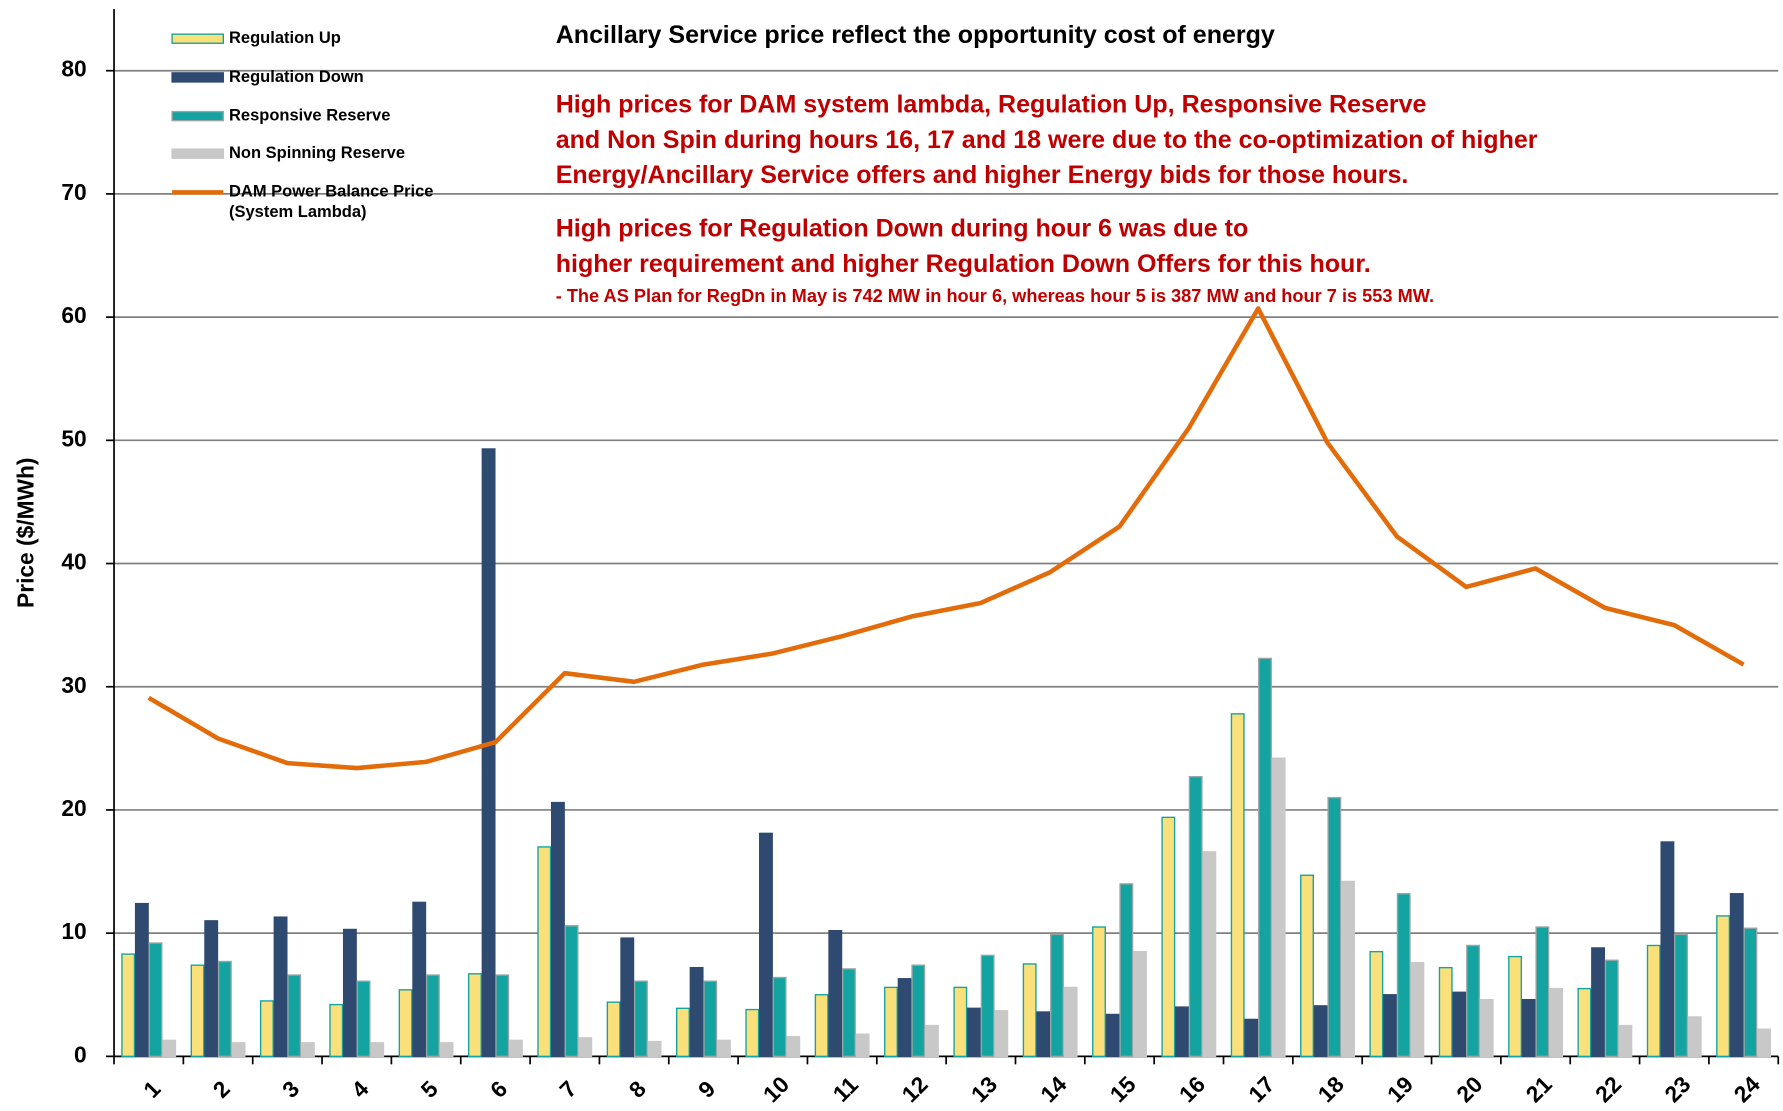  What do you see at coordinates (1123, 1089) in the screenshot?
I see `x-tick-label: 15` at bounding box center [1123, 1089].